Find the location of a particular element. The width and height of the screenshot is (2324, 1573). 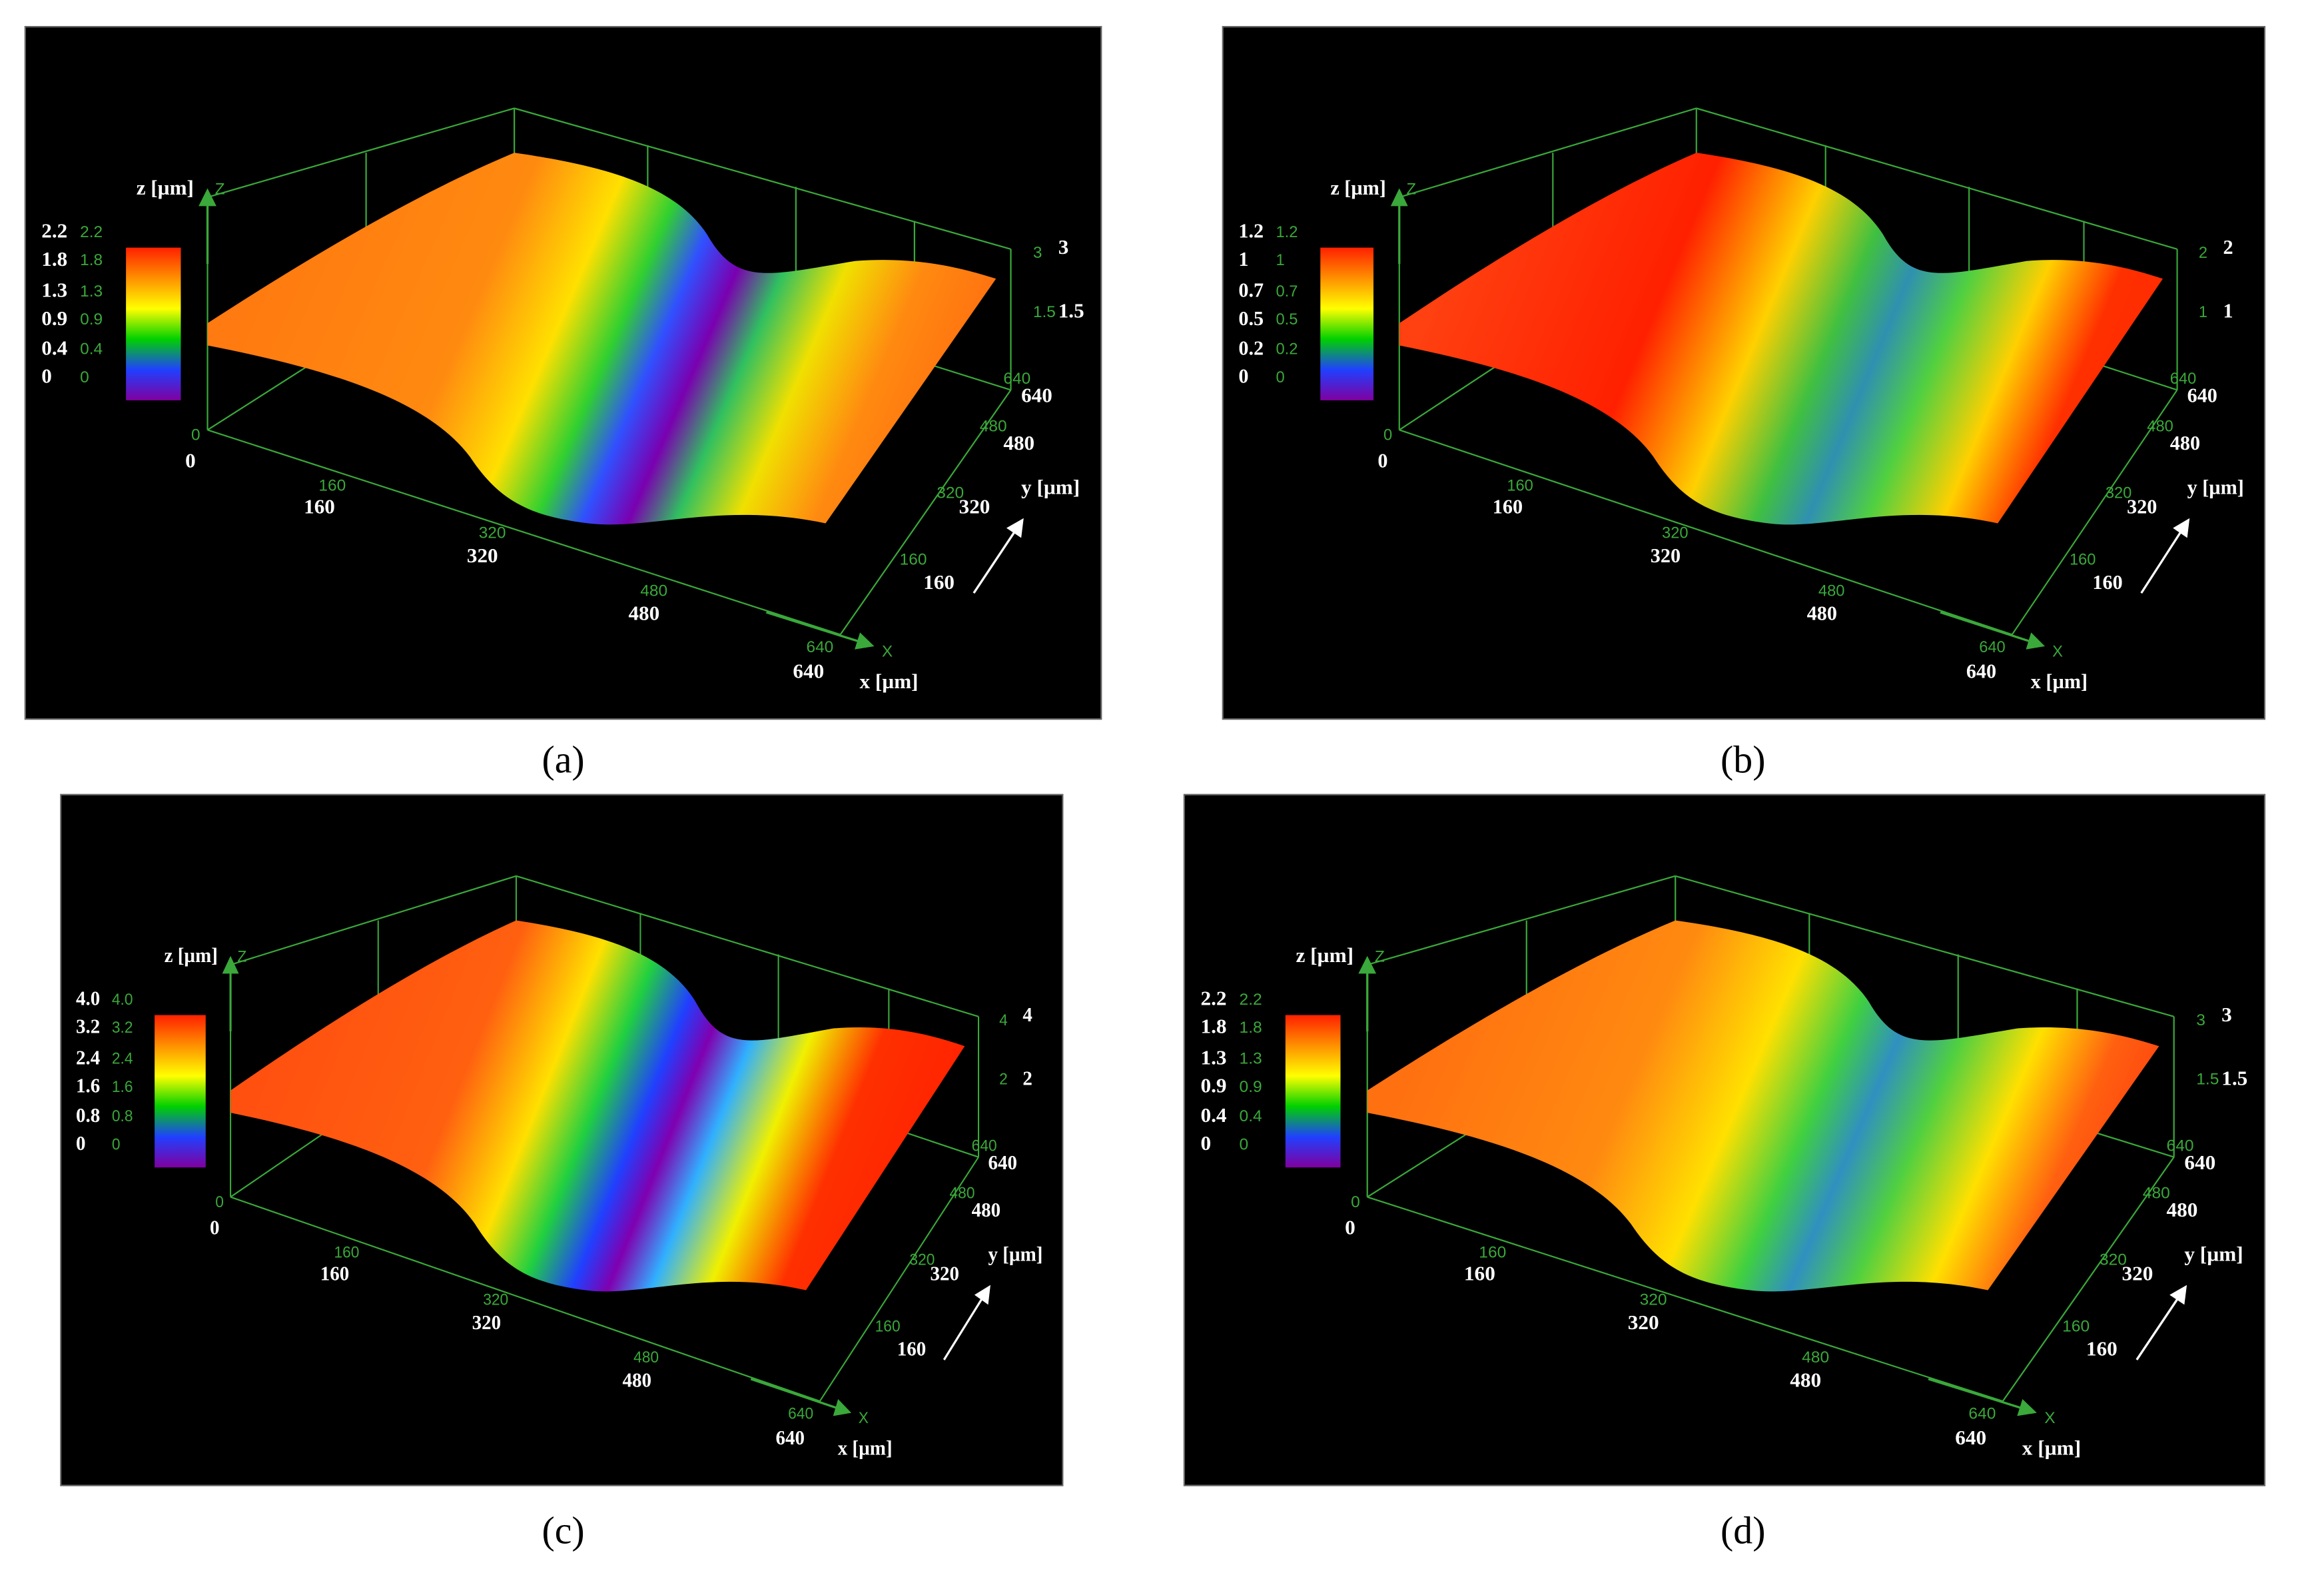

colorbar-tick-label: 0 is located at coordinates (1243, 376).